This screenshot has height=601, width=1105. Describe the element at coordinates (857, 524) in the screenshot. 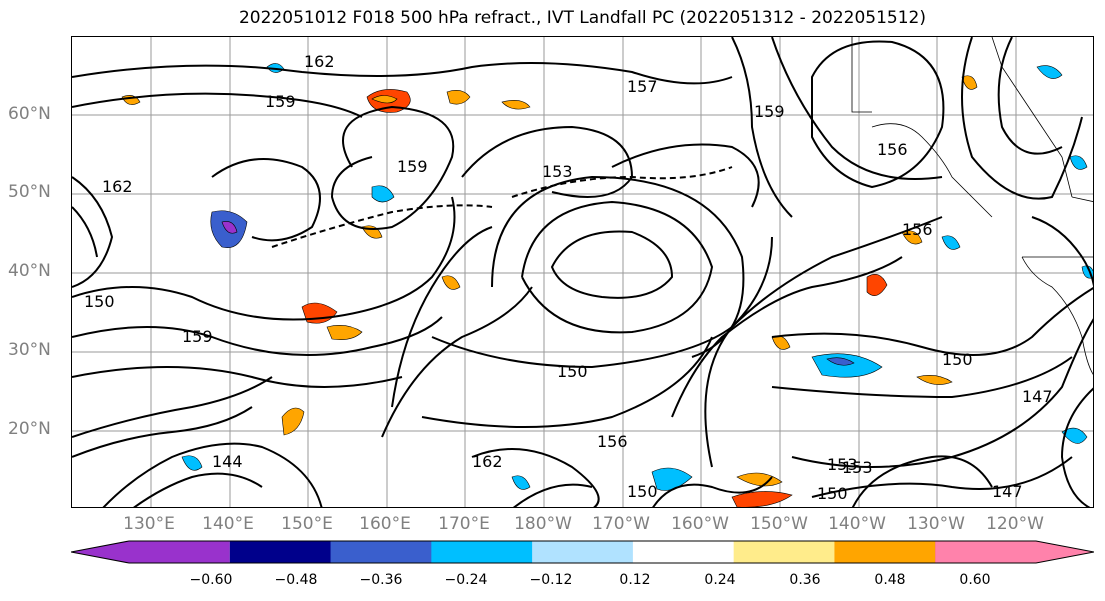

I see `lon-label-140w: 140°W` at that location.